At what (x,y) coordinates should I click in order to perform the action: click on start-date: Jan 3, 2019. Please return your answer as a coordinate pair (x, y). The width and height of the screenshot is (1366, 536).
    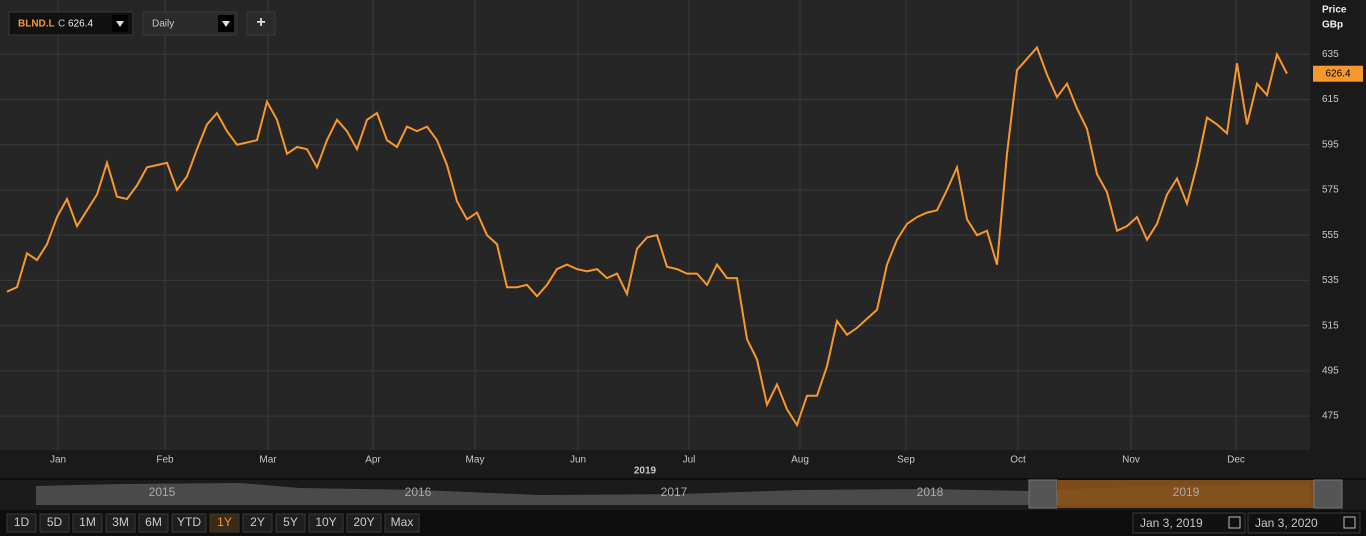
    Looking at the image, I should click on (1171, 523).